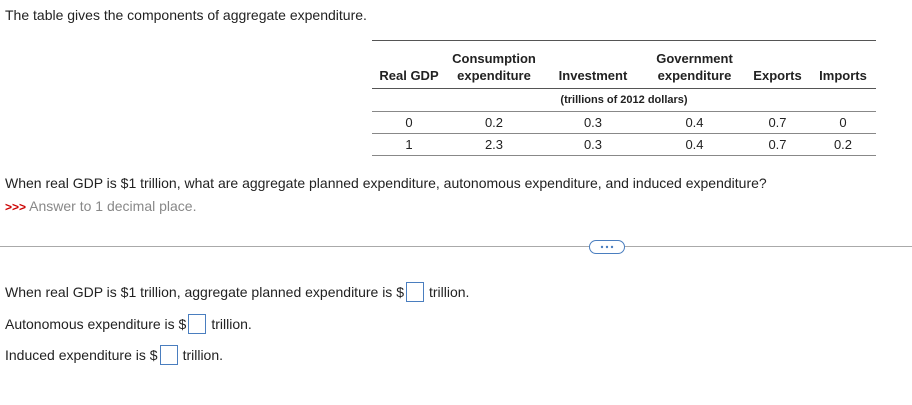 This screenshot has height=405, width=912. Describe the element at coordinates (456, 246) in the screenshot. I see `divider` at that location.